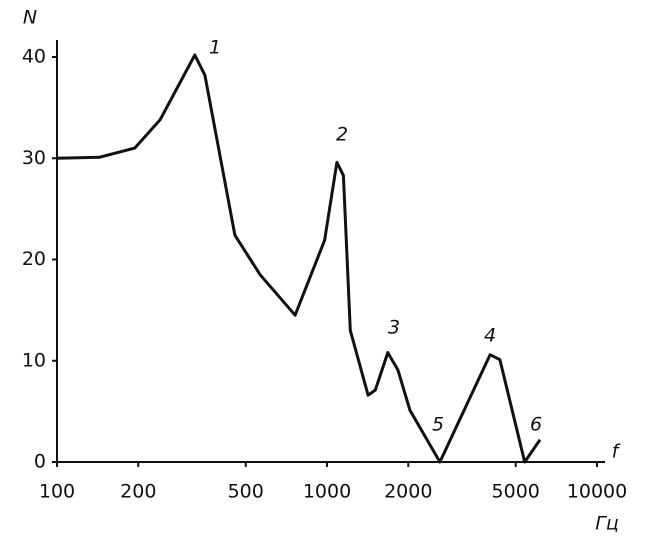 The height and width of the screenshot is (546, 664). What do you see at coordinates (34, 158) in the screenshot?
I see `y-tick-label: 30` at bounding box center [34, 158].